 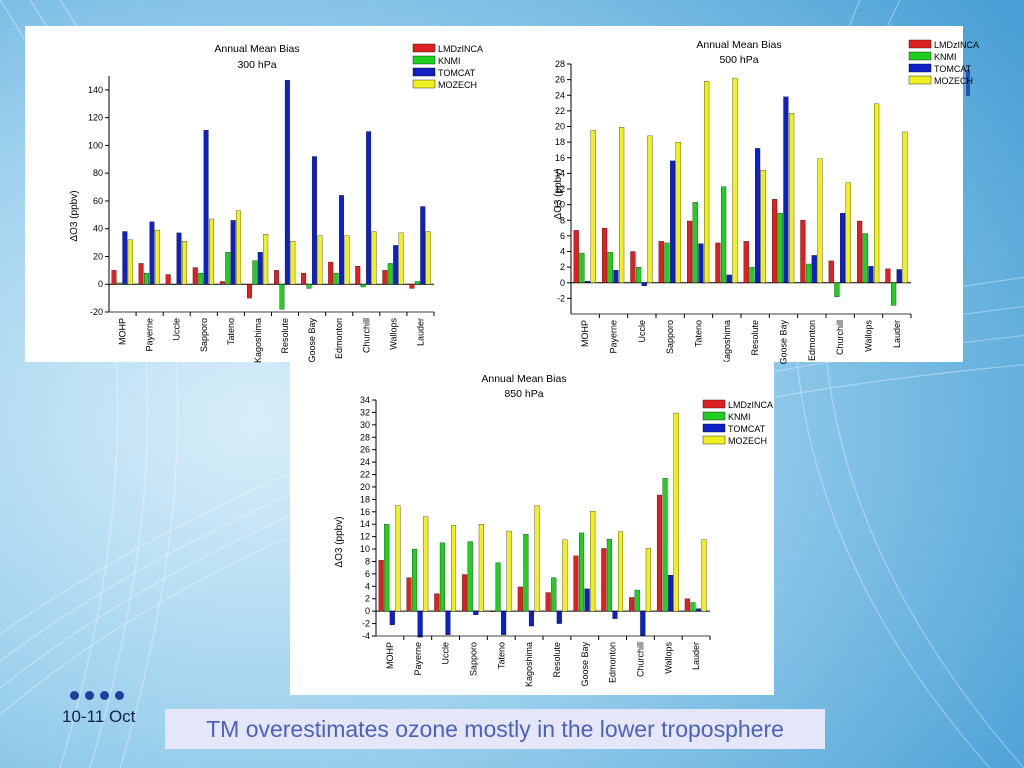 I want to click on bar-knmi-churchill, so click(x=637, y=600).